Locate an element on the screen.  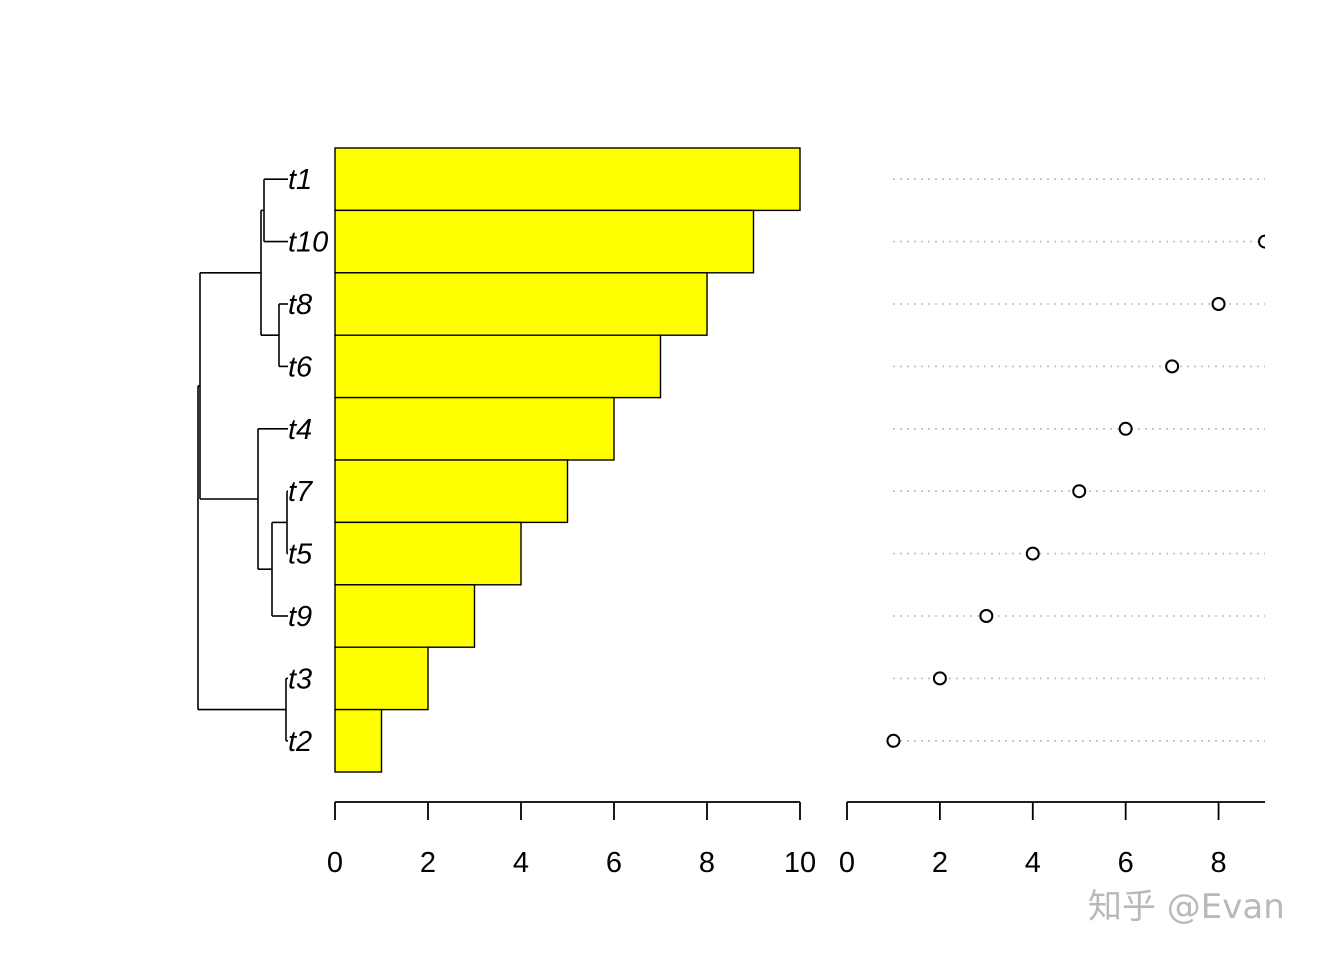
bar-t7 is located at coordinates (451, 491).